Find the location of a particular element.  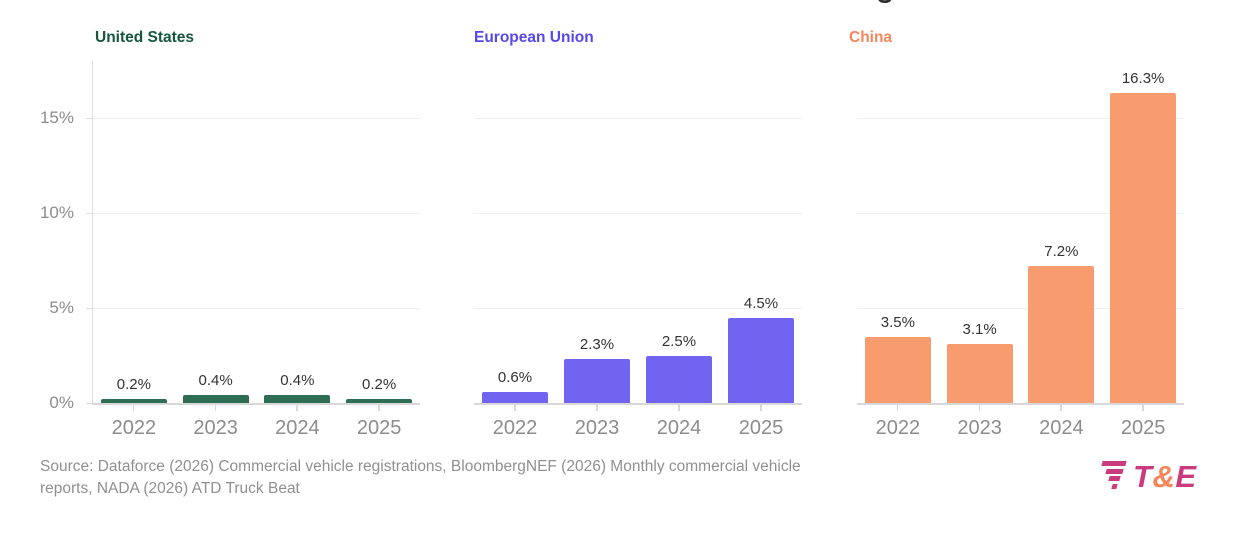

bar-value-label: 2.3% is located at coordinates (597, 345).